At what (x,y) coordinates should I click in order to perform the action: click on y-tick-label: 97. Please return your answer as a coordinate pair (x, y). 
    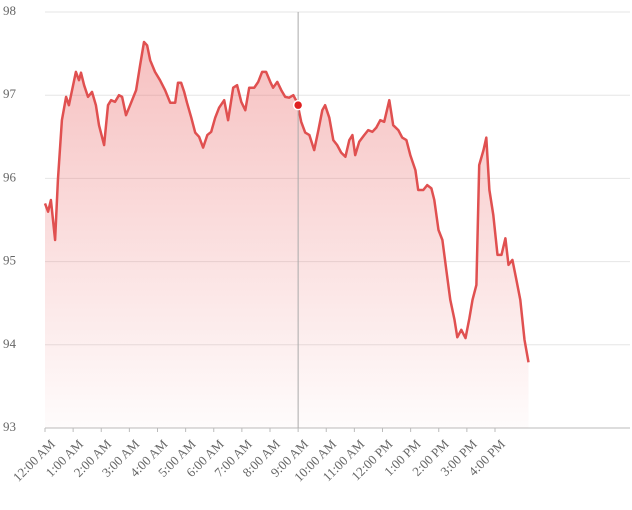
    Looking at the image, I should click on (10, 93).